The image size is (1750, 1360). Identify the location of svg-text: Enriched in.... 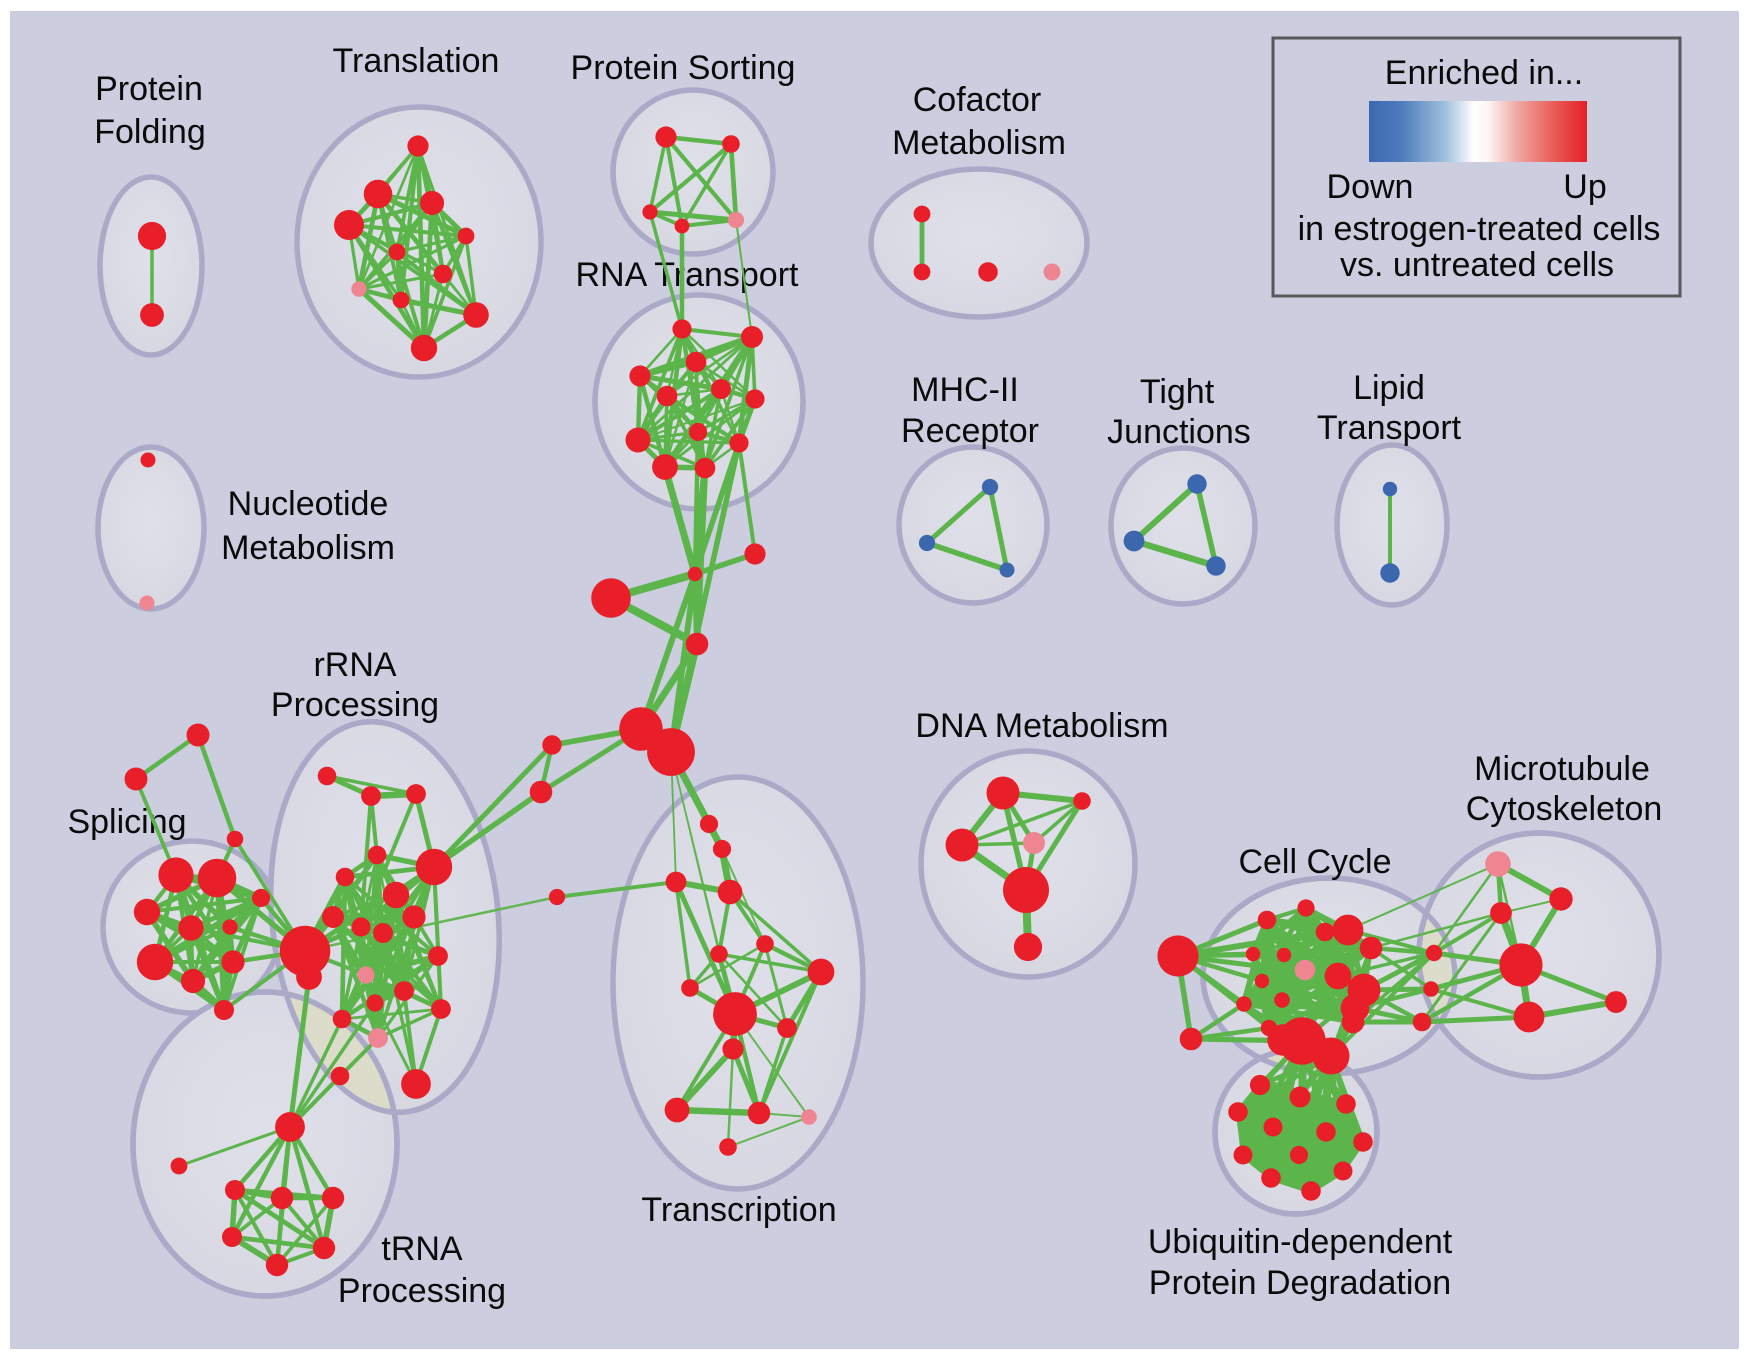
(1484, 73).